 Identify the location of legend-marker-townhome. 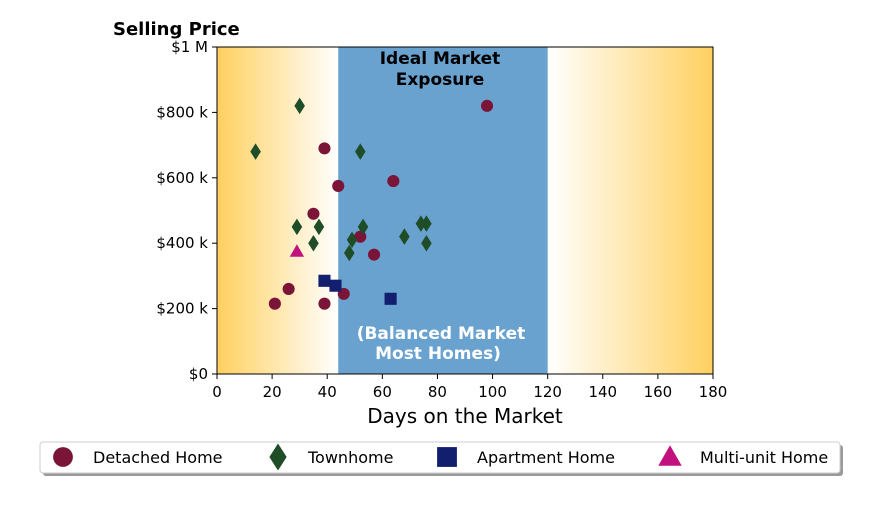
(278, 457).